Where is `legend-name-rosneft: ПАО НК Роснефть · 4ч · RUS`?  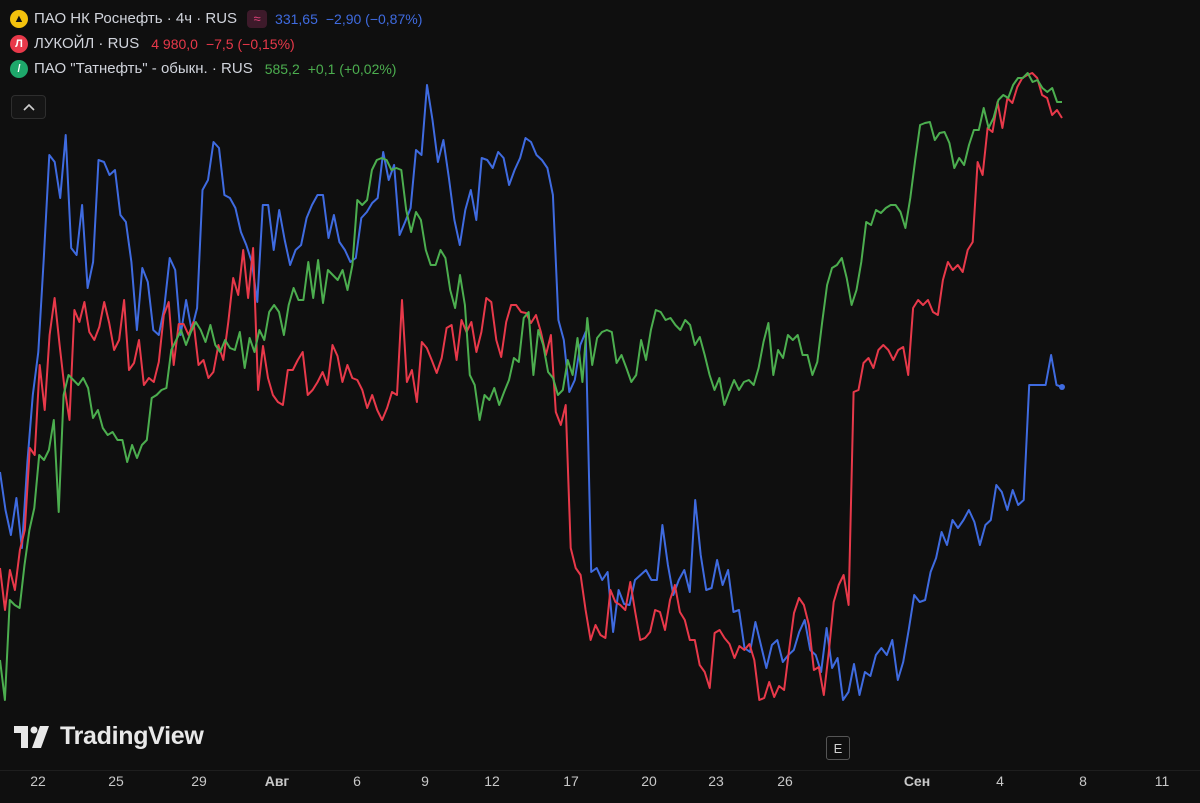
legend-name-rosneft: ПАО НК Роснефть · 4ч · RUS is located at coordinates (136, 18).